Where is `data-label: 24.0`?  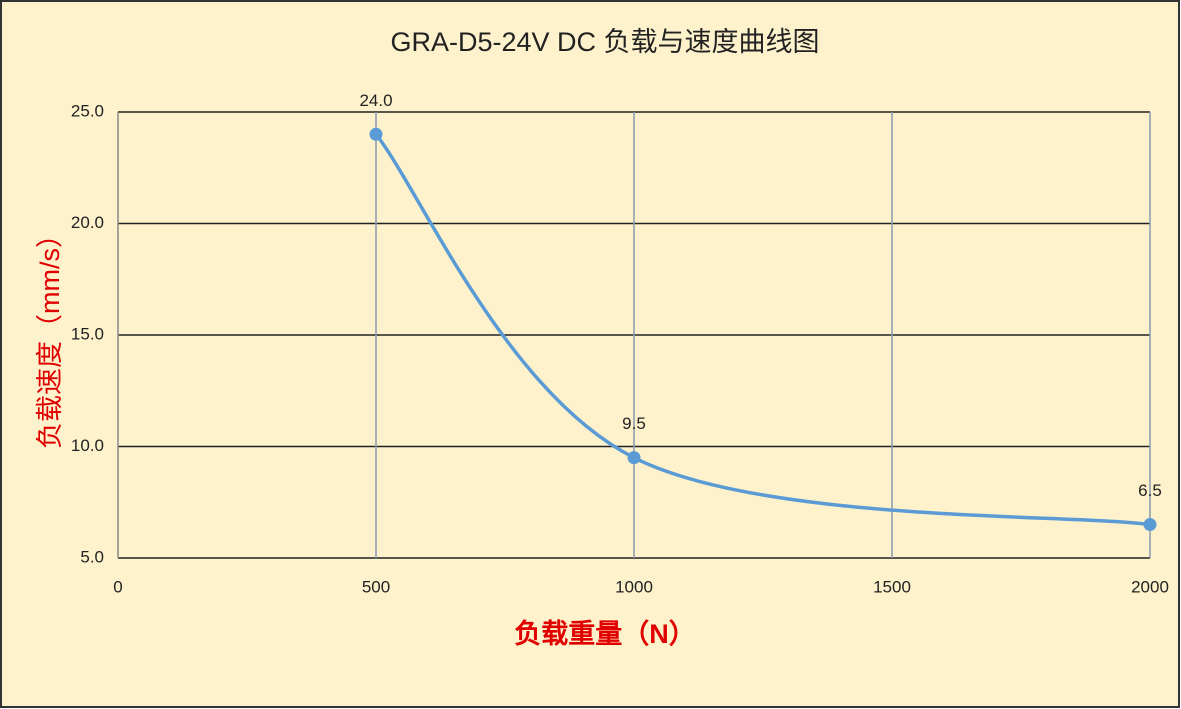
data-label: 24.0 is located at coordinates (375, 100).